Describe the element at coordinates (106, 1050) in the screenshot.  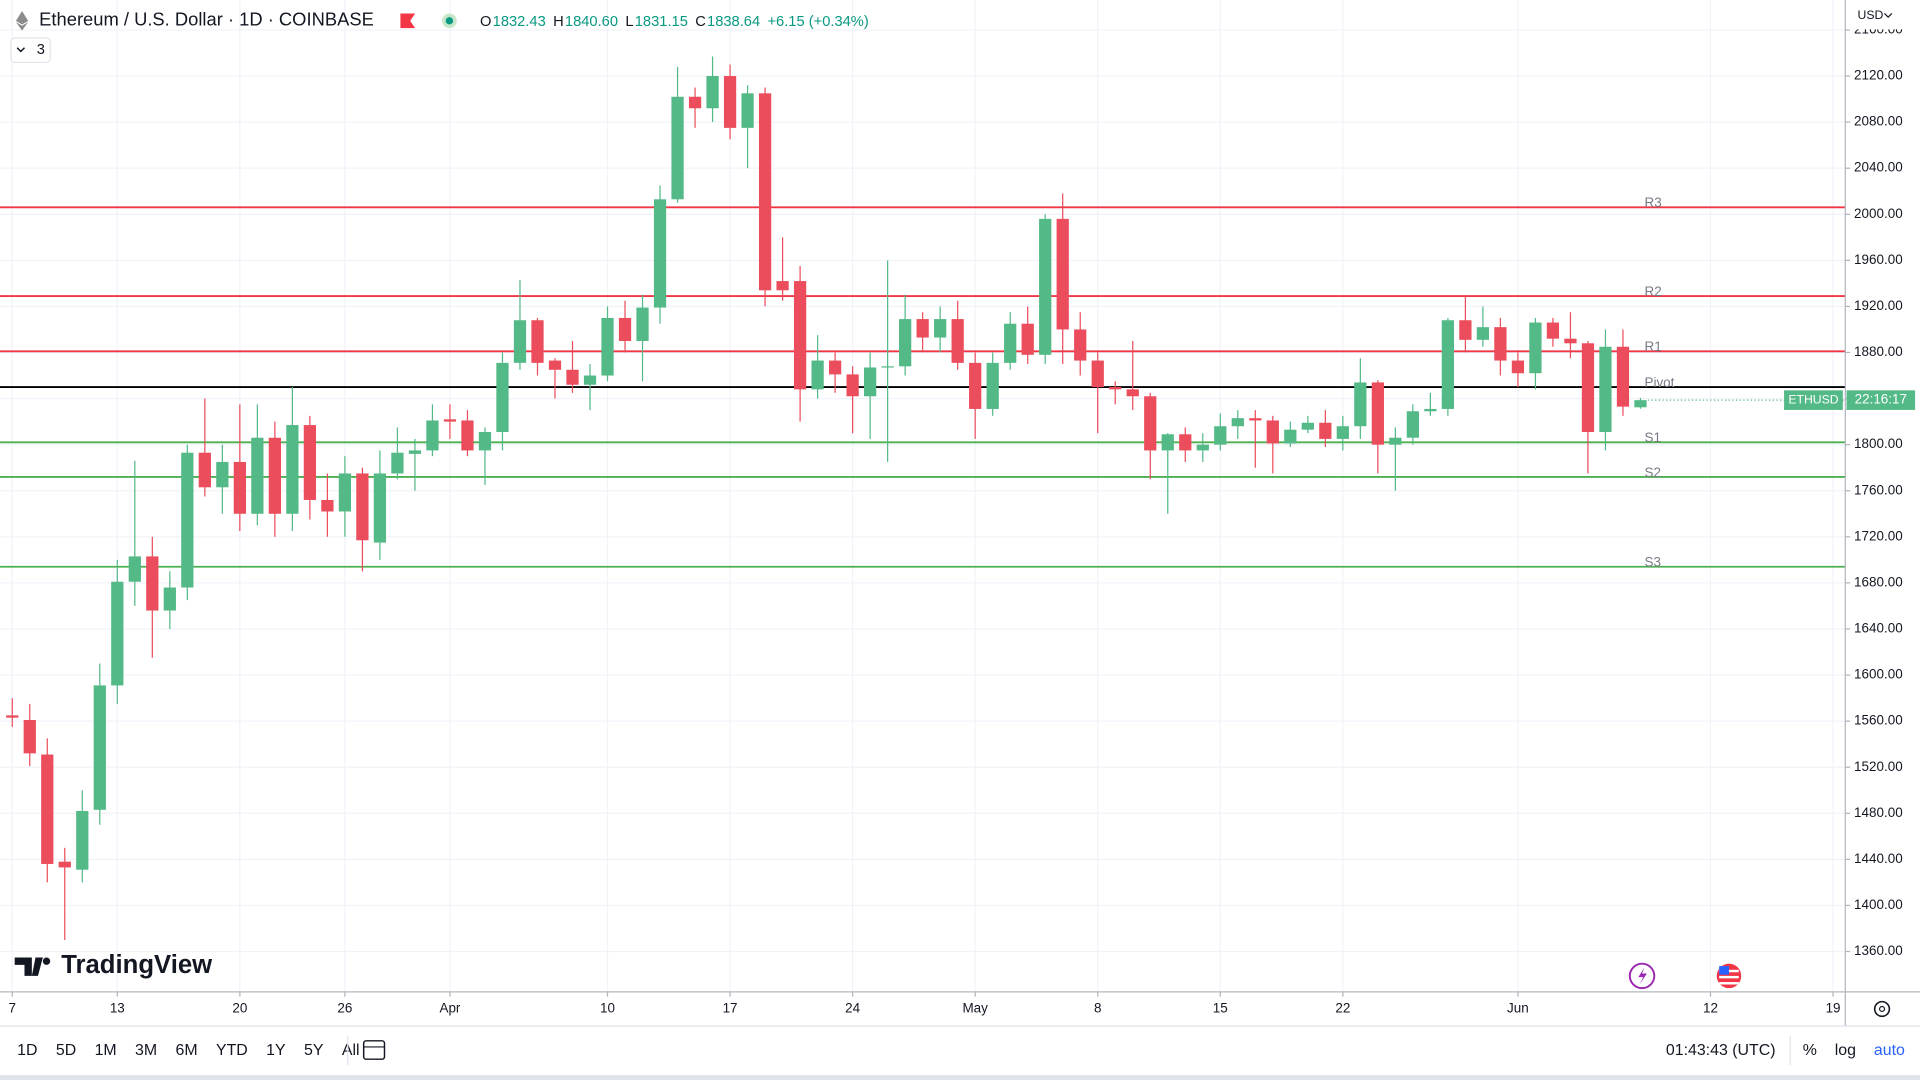
I see `range-button: 1M` at that location.